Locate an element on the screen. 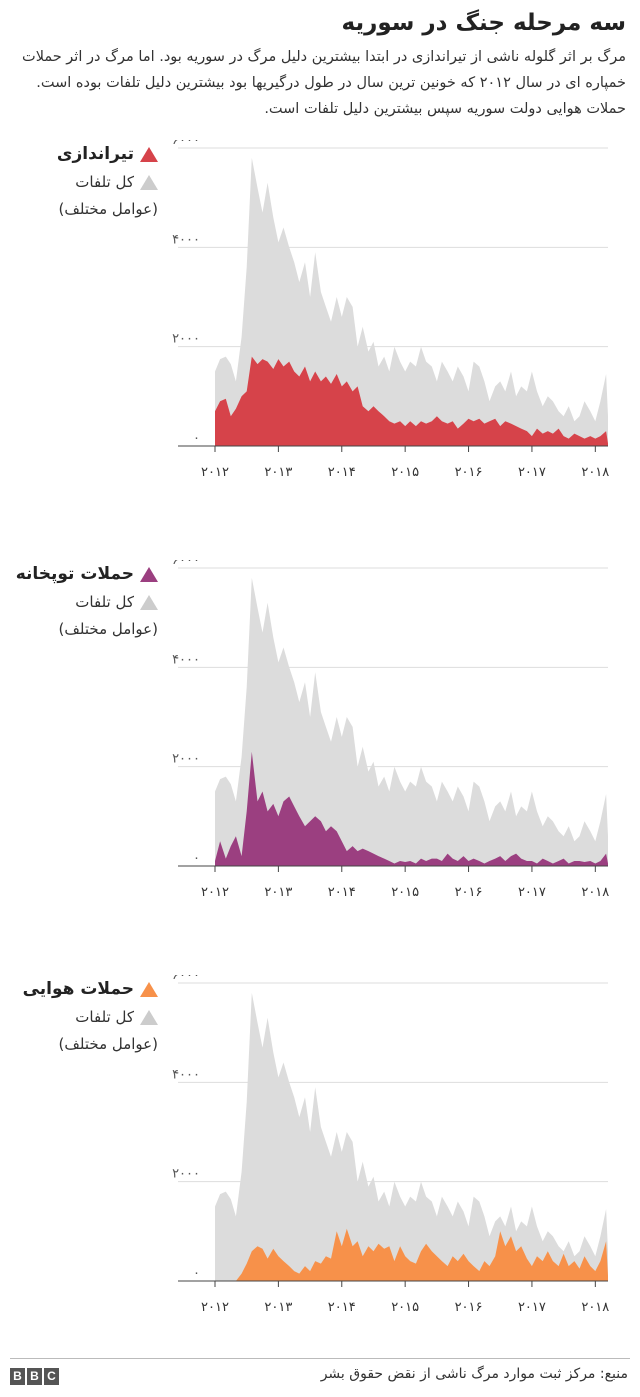 The width and height of the screenshot is (640, 1397). legend-item-highlight: تیراندازی is located at coordinates (83, 154).